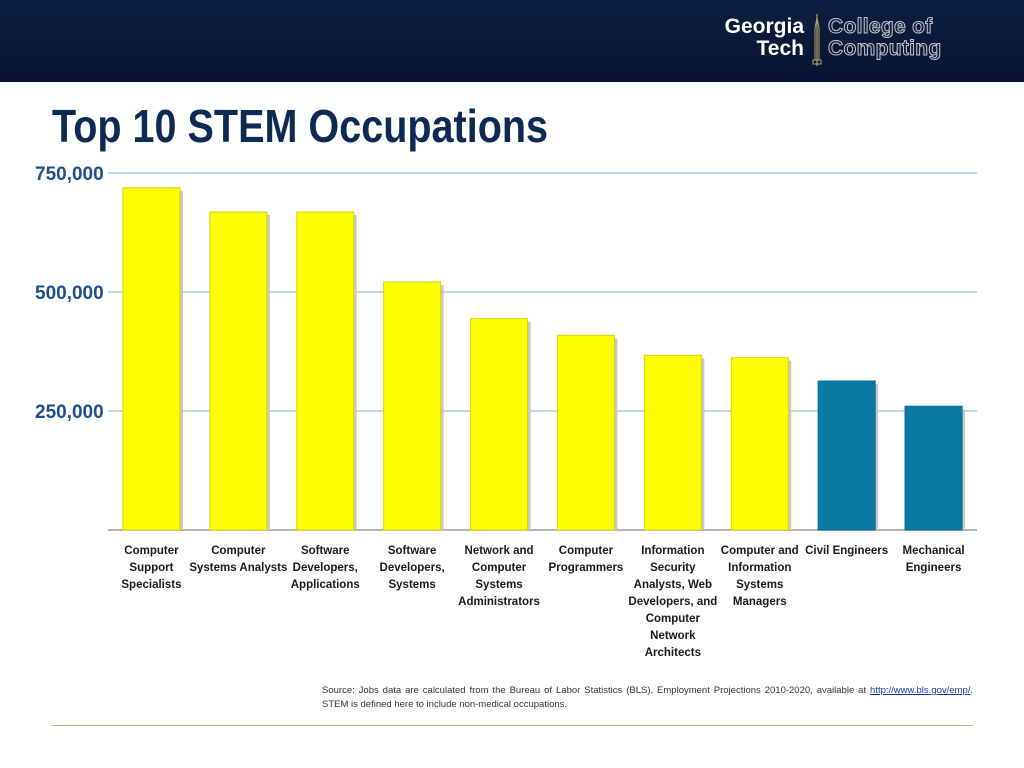 The image size is (1024, 768). What do you see at coordinates (672, 602) in the screenshot?
I see `x-category-label: Developers, and` at bounding box center [672, 602].